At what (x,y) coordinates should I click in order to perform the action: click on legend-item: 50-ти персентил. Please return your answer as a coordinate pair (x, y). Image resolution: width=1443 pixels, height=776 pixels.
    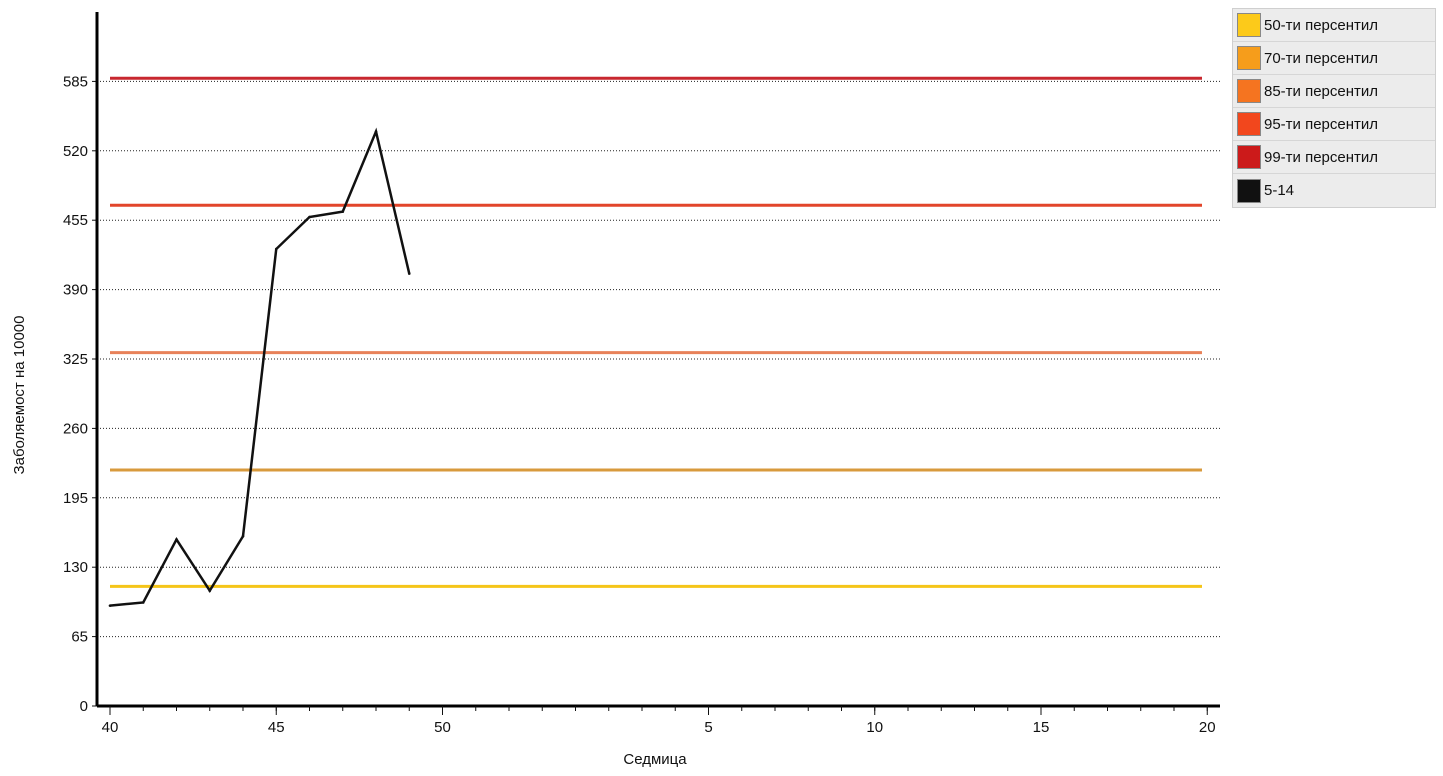
    Looking at the image, I should click on (1334, 25).